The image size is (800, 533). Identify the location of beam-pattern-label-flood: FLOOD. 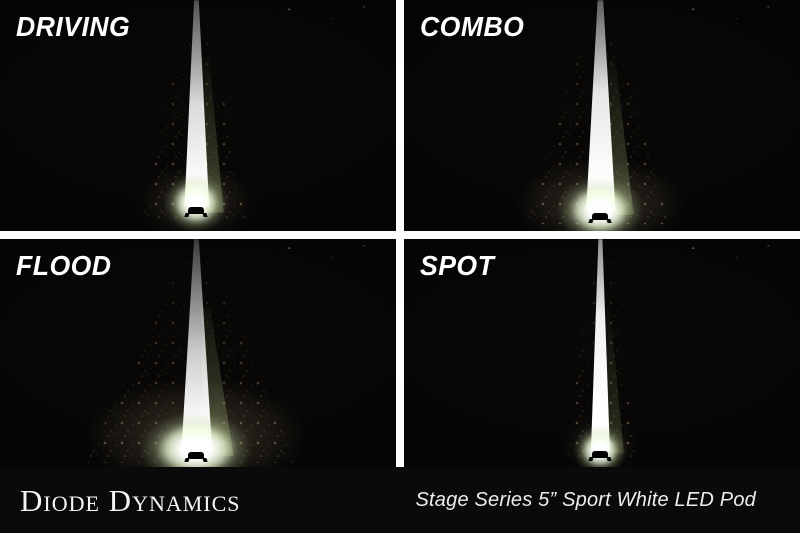
(64, 265).